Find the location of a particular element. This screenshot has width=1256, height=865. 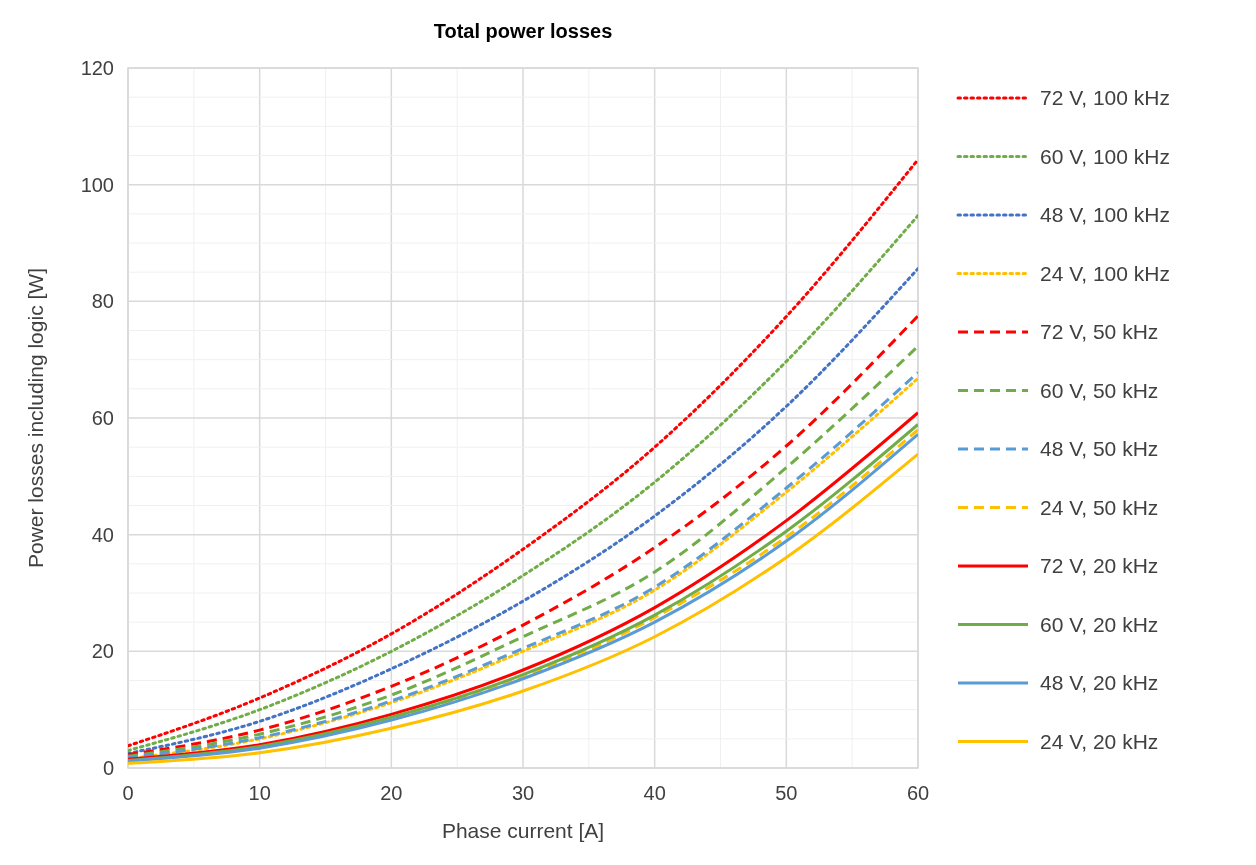

legend-label: 24 V, 20 kHz is located at coordinates (1099, 741).